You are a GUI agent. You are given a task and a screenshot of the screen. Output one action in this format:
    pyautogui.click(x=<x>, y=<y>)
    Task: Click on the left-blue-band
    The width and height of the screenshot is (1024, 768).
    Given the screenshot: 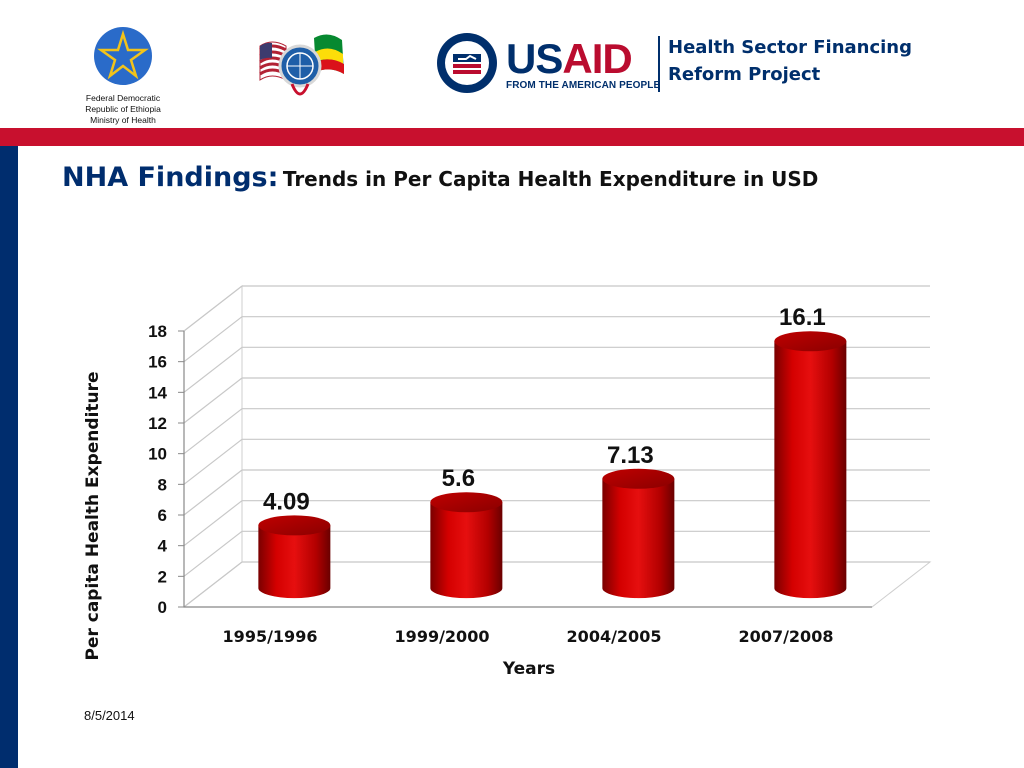 What is the action you would take?
    pyautogui.click(x=9, y=457)
    